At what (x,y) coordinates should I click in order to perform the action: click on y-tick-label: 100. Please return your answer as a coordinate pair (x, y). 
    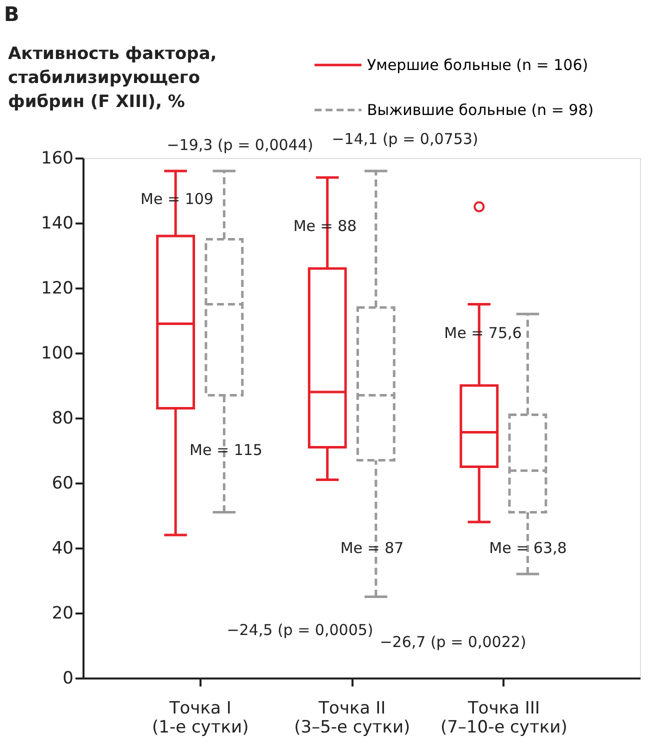
    Looking at the image, I should click on (57, 354).